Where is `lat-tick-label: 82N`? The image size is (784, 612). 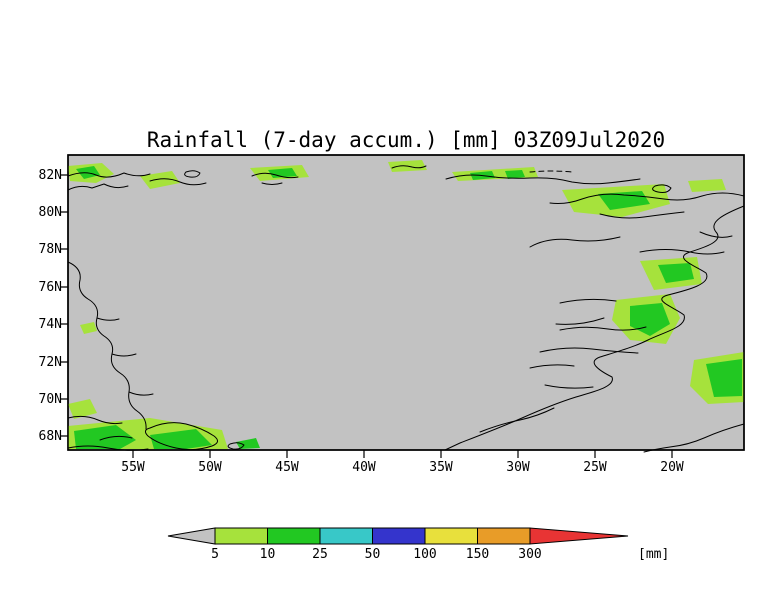 lat-tick-label: 82N is located at coordinates (50, 175).